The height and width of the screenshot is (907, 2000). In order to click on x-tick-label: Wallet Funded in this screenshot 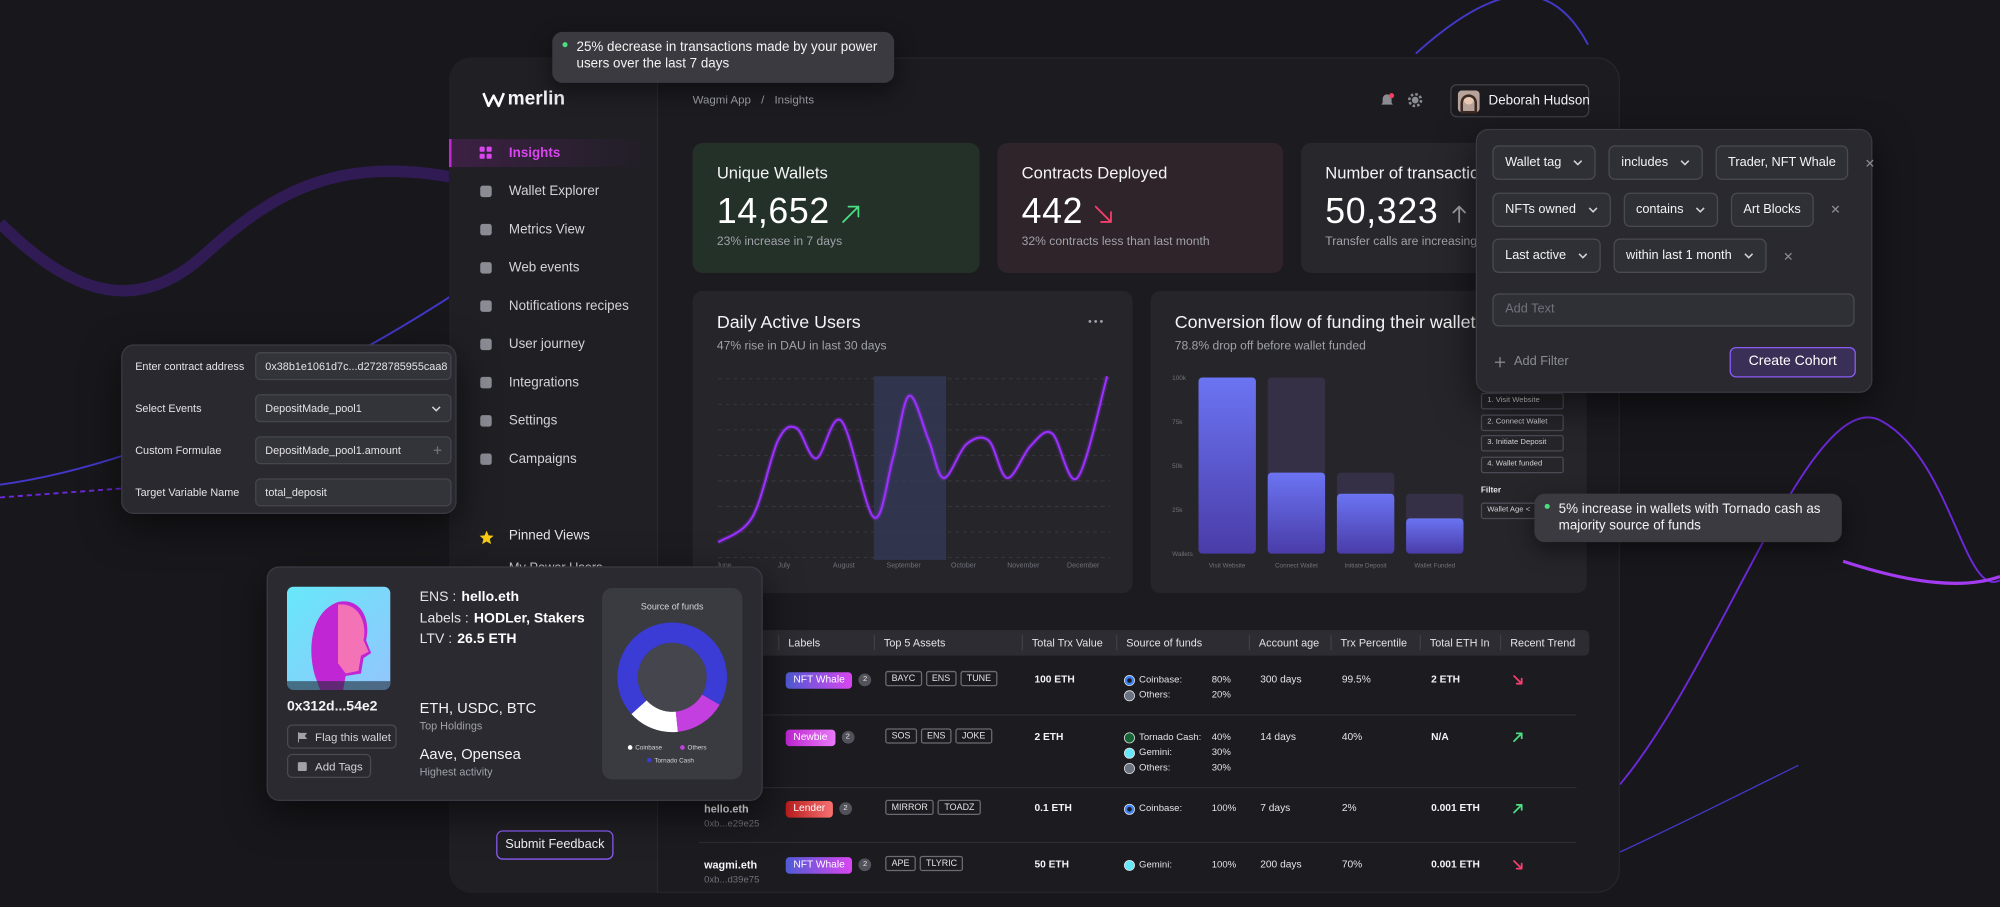, I will do `click(1434, 566)`.